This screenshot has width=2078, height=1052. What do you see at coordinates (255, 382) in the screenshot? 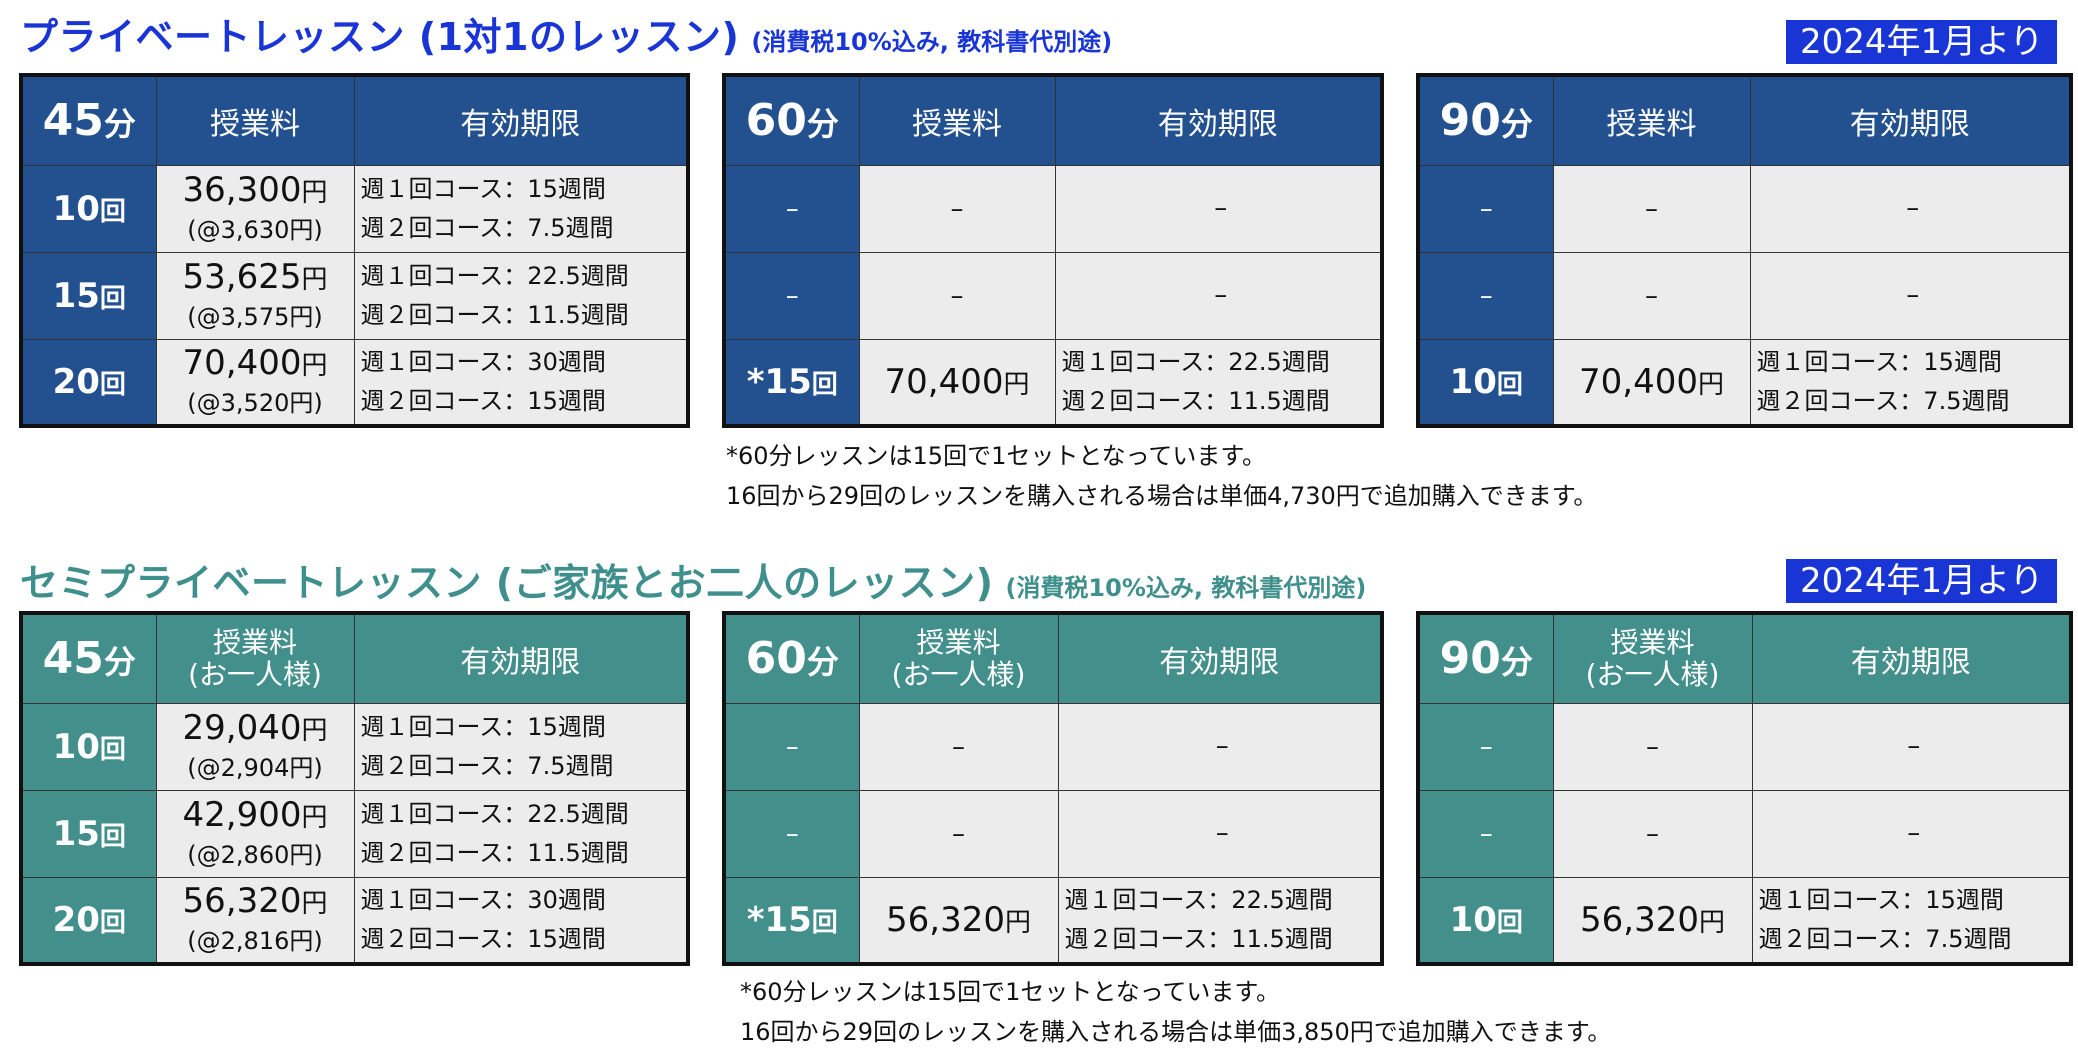
I see `fee-cell: 70,400円 (@3,520円)` at bounding box center [255, 382].